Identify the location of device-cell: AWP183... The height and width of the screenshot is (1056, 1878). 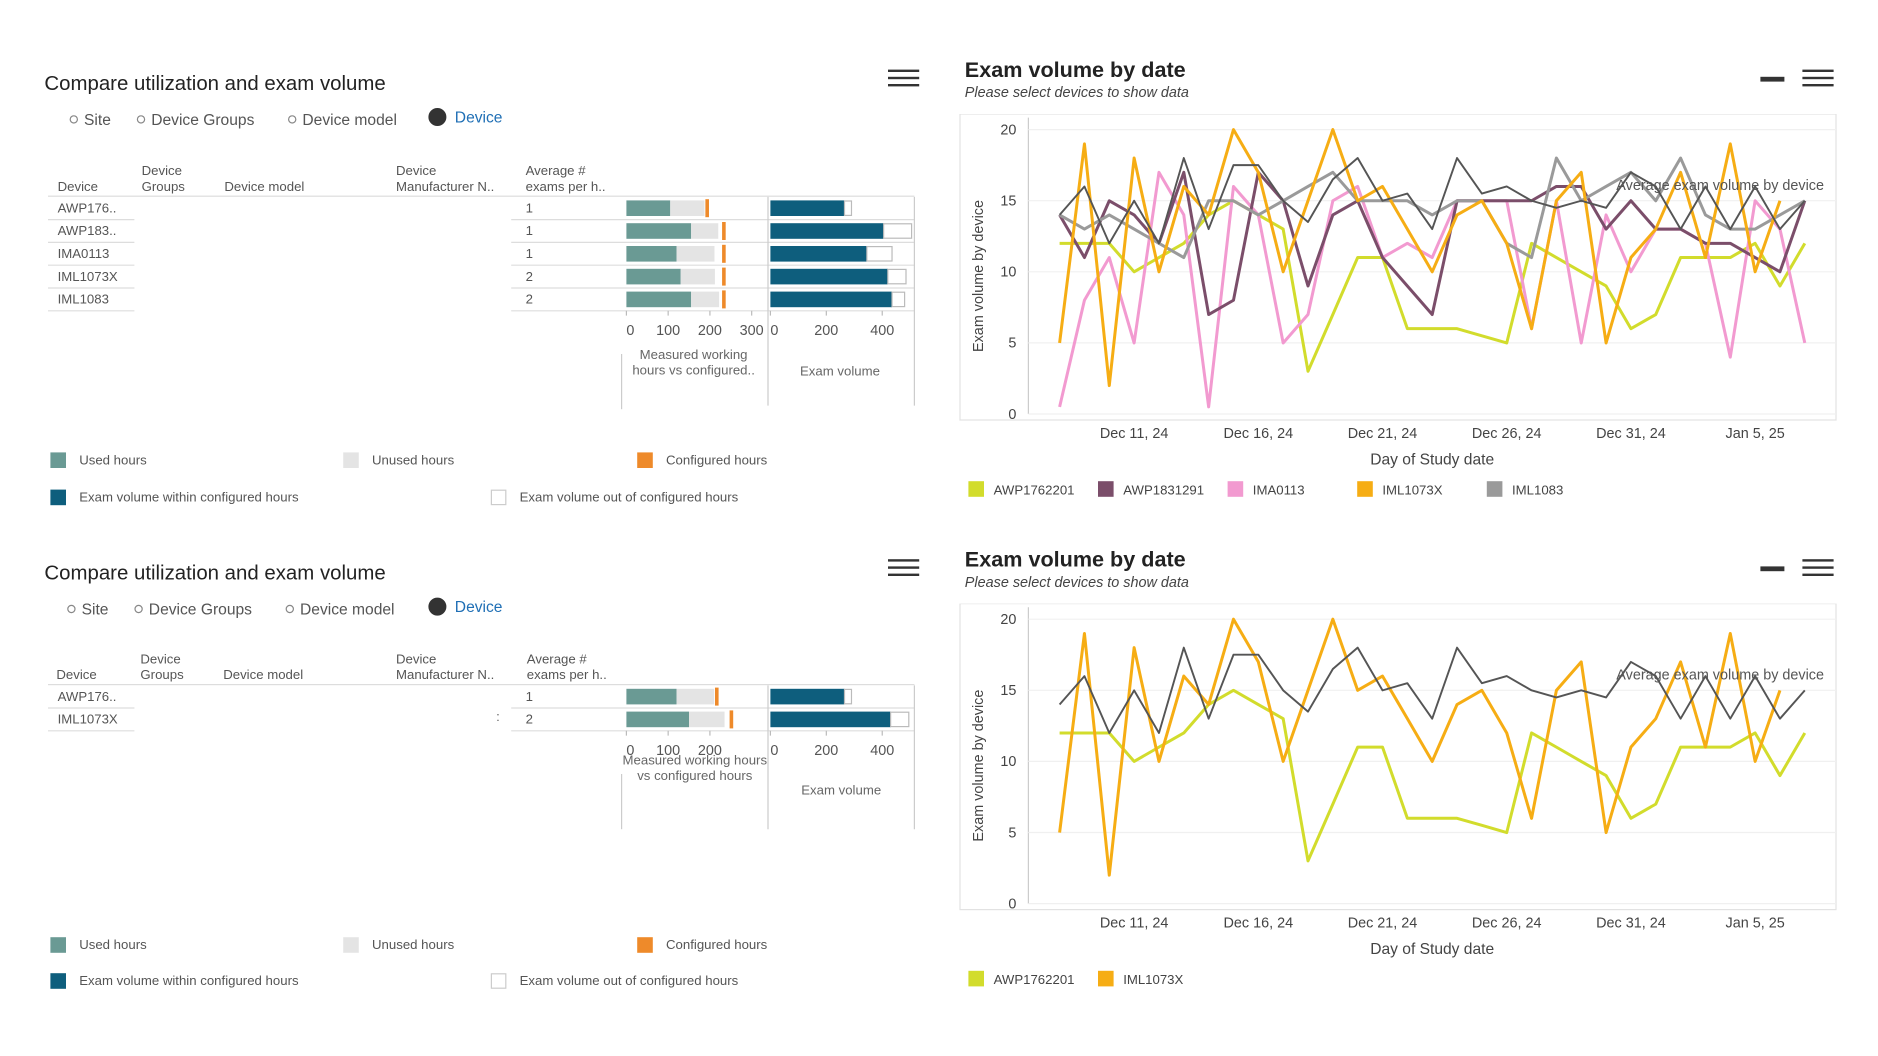
(87, 230).